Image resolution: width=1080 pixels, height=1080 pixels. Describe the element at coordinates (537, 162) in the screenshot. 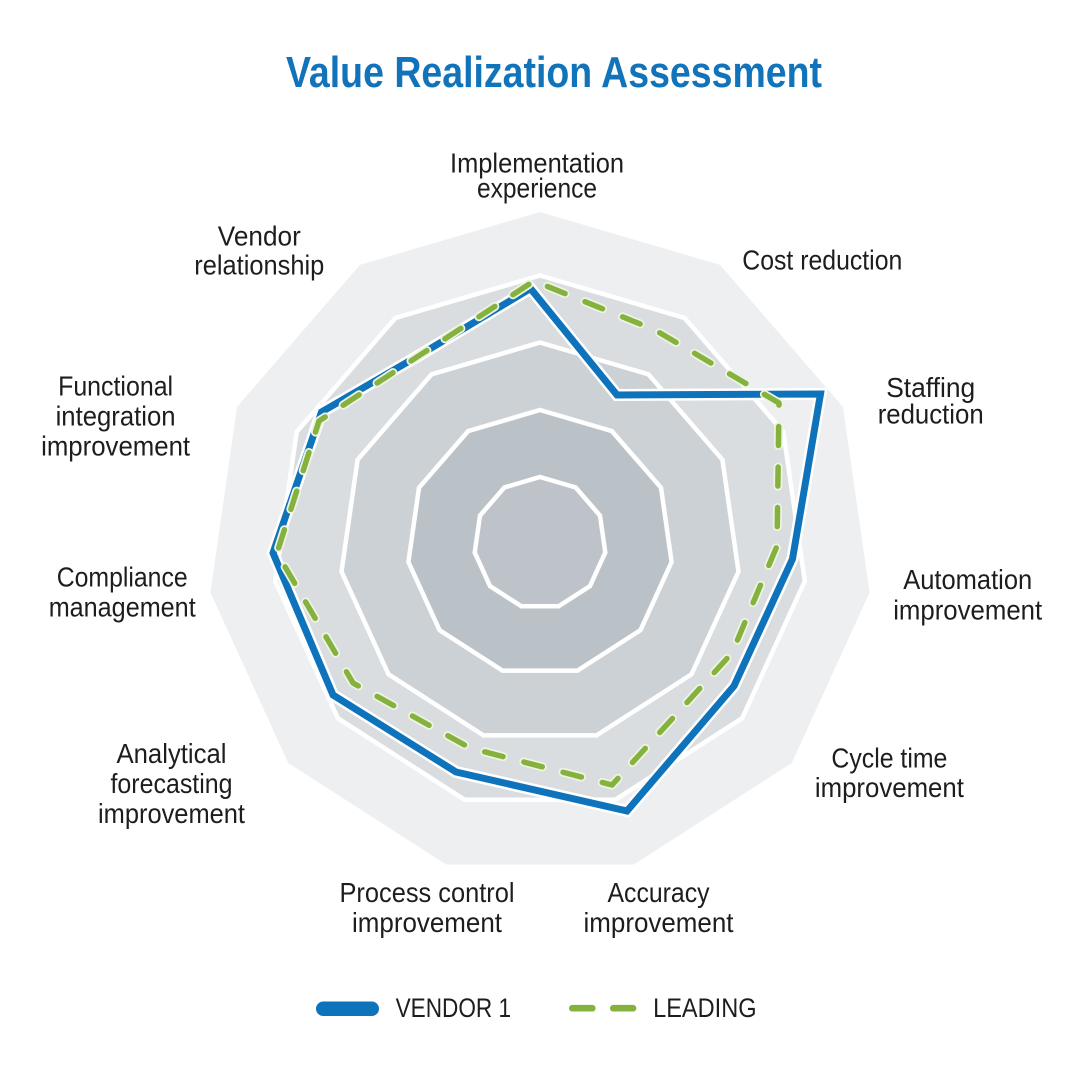

I see `svg-text: Implementation` at that location.